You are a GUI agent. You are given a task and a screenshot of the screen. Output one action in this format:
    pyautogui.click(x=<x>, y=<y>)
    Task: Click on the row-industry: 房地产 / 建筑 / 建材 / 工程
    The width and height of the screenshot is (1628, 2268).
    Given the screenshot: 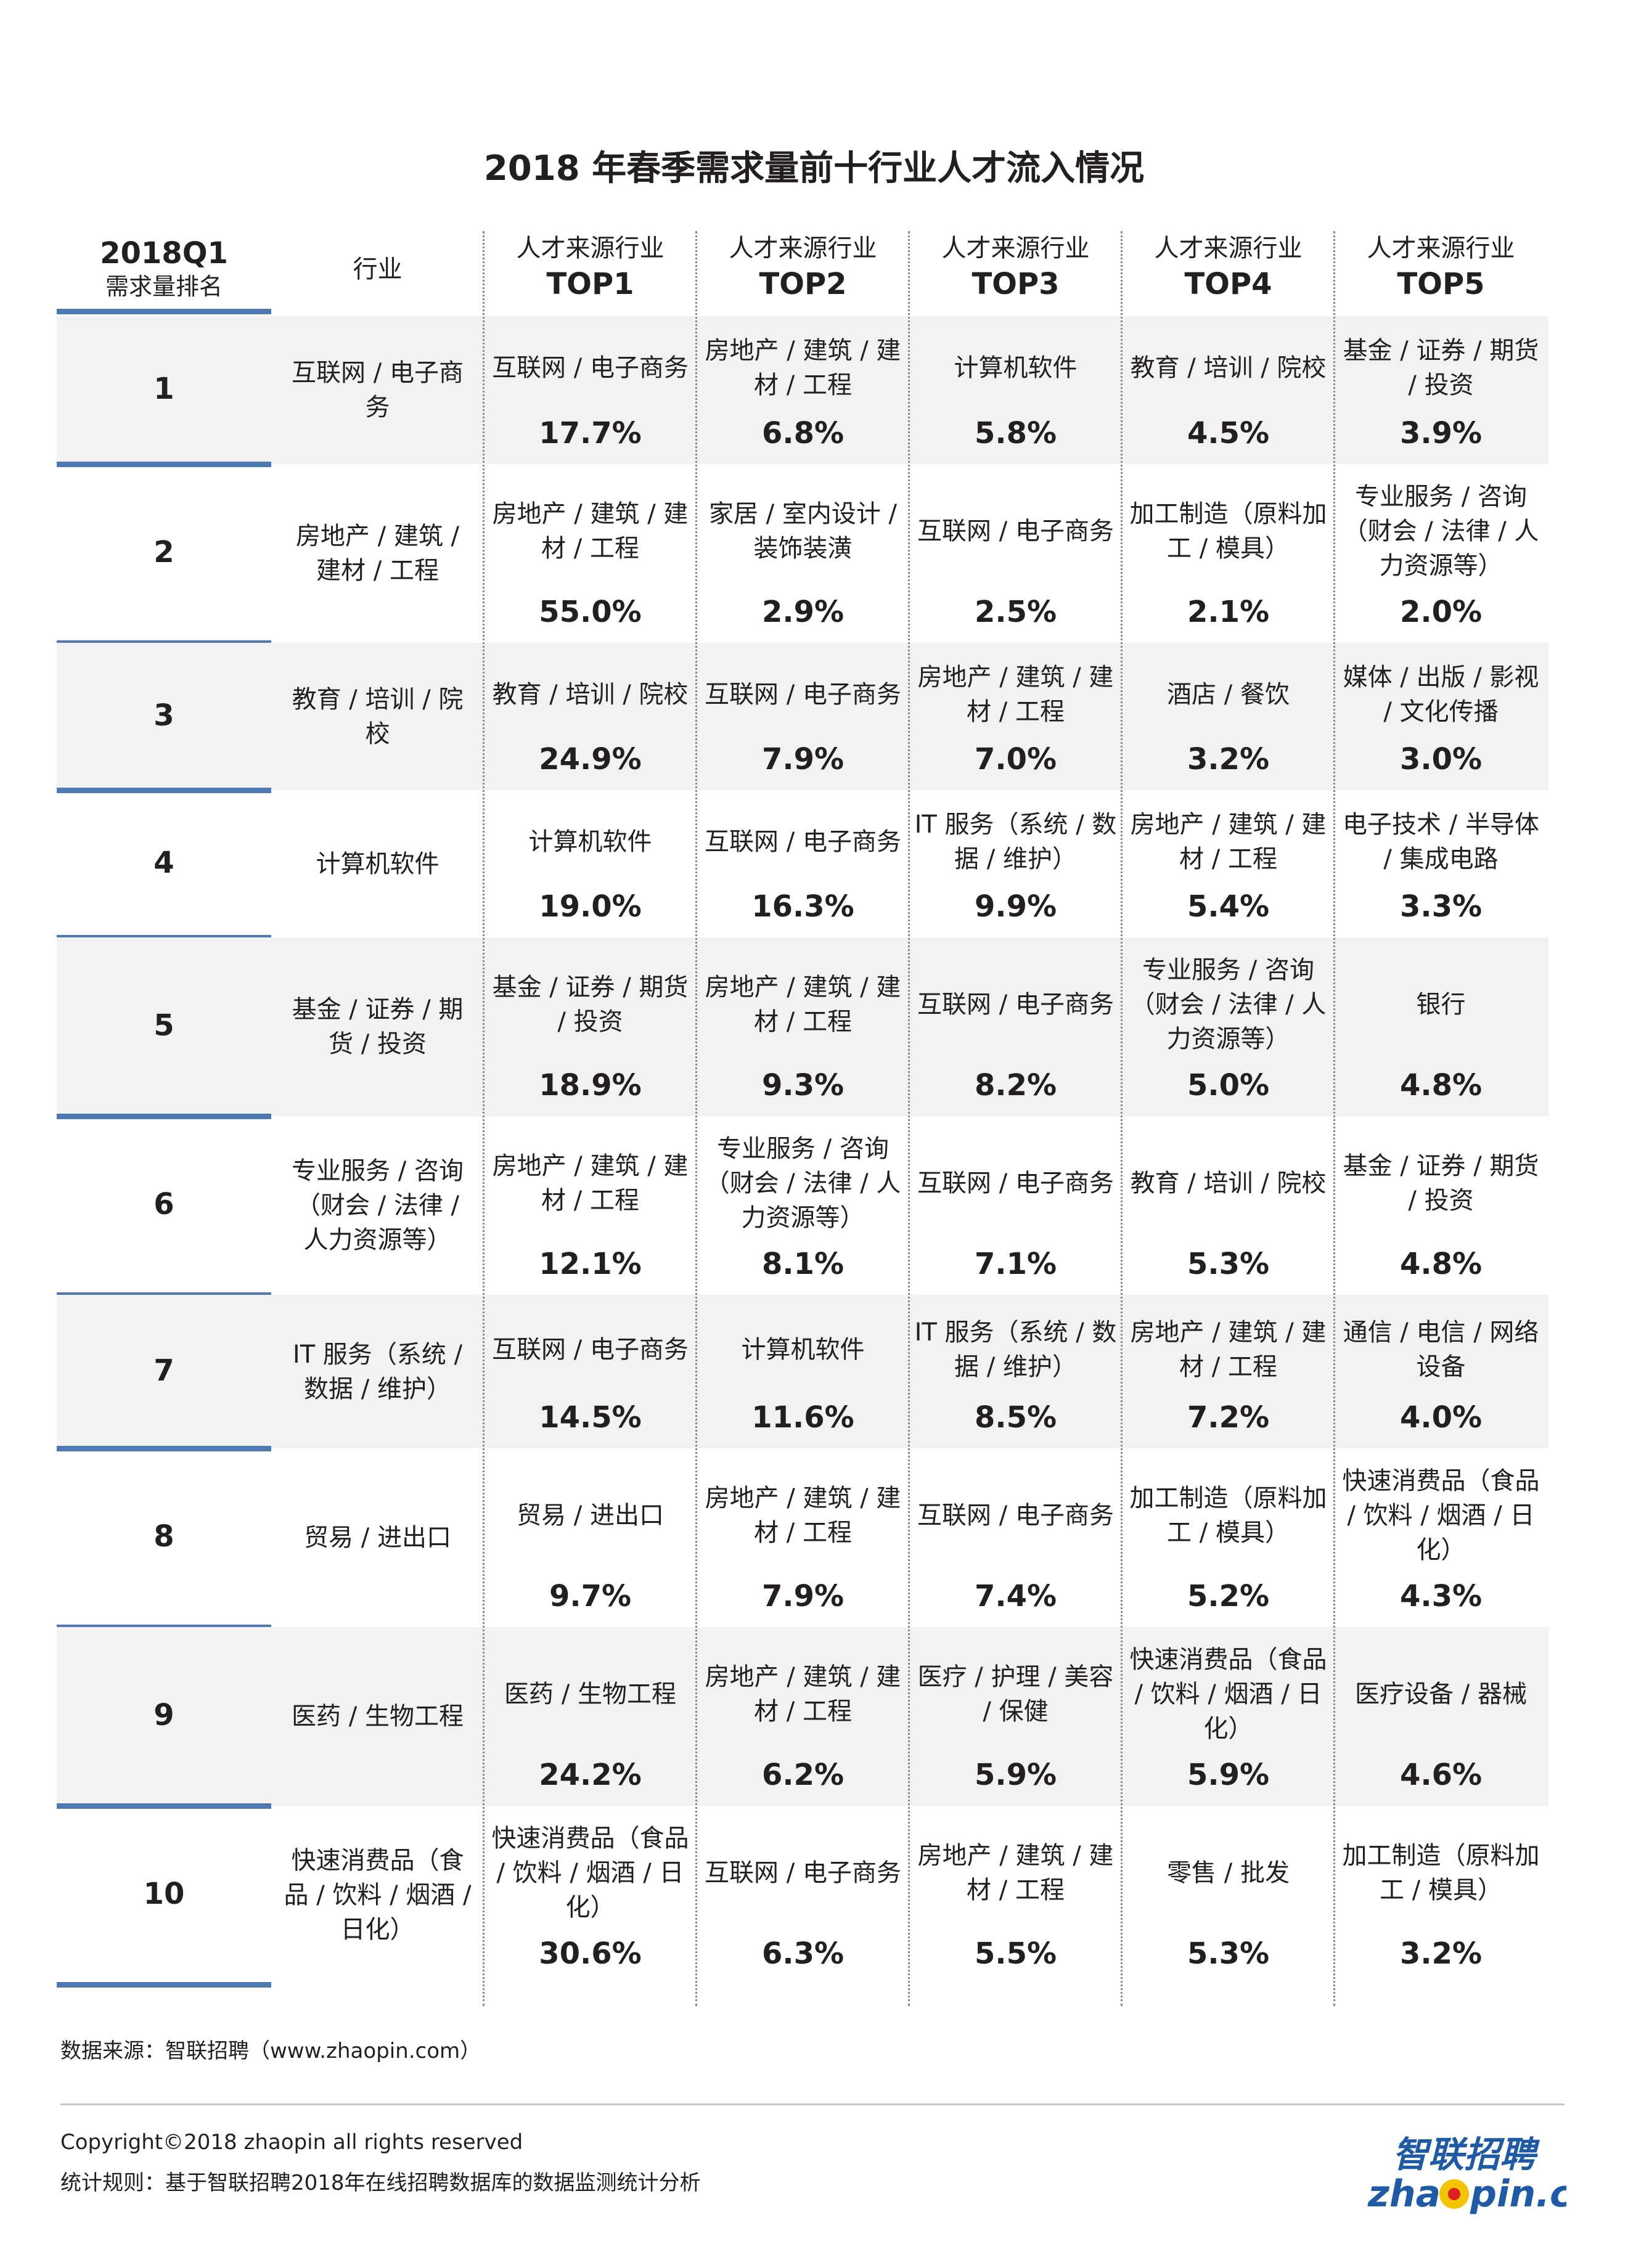 What is the action you would take?
    pyautogui.click(x=377, y=553)
    